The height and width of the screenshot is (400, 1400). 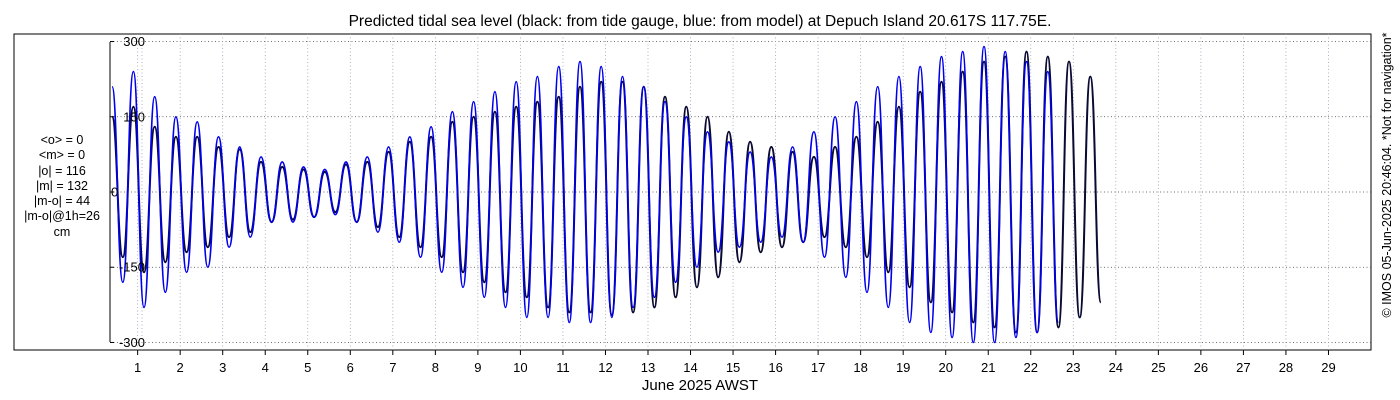 What do you see at coordinates (134, 41) in the screenshot?
I see `y-tick-label: 300` at bounding box center [134, 41].